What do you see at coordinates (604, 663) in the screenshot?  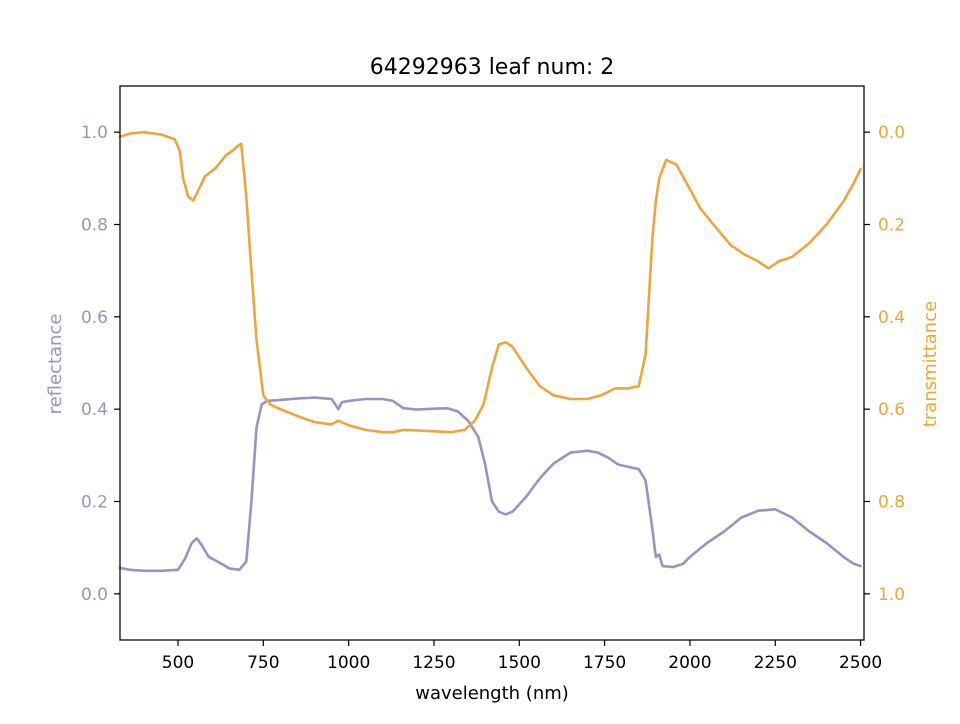 I see `x-tick-label: 1750` at bounding box center [604, 663].